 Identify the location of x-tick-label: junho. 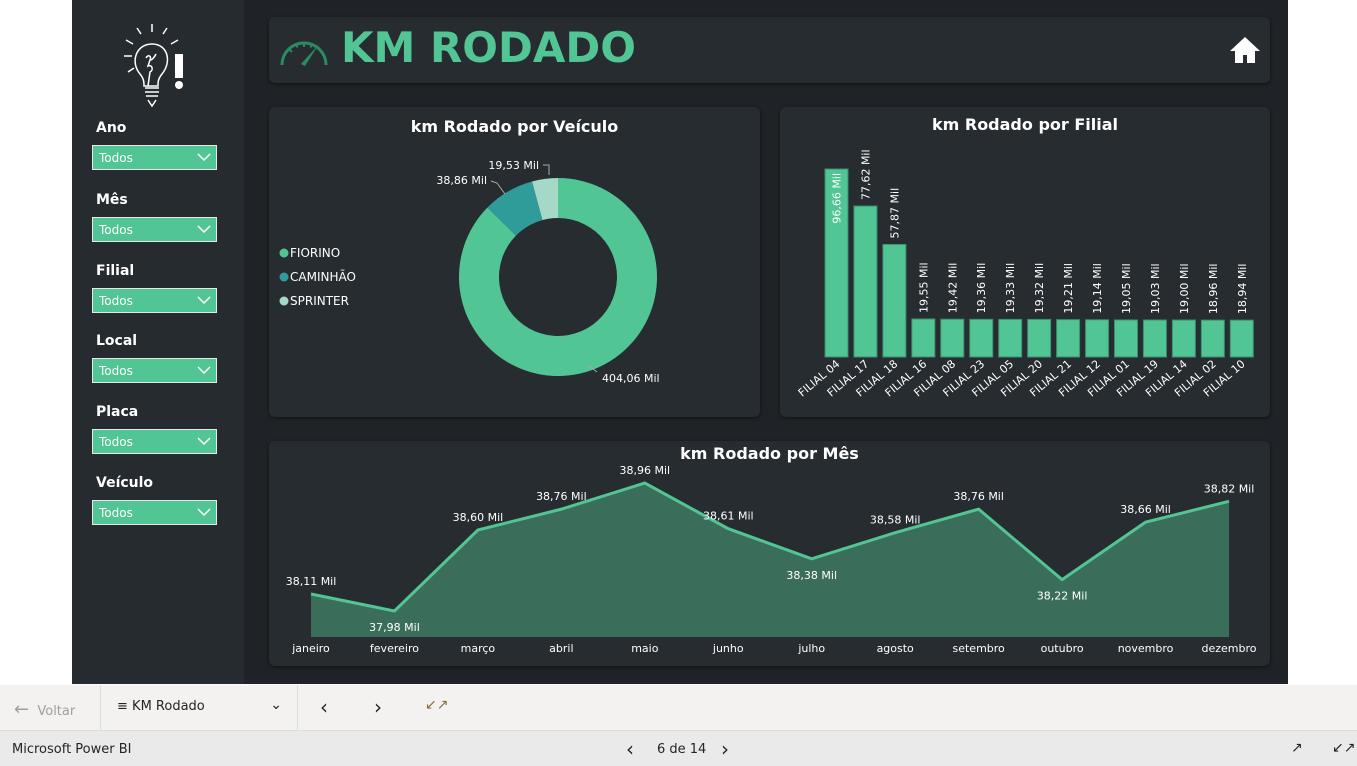
(728, 648).